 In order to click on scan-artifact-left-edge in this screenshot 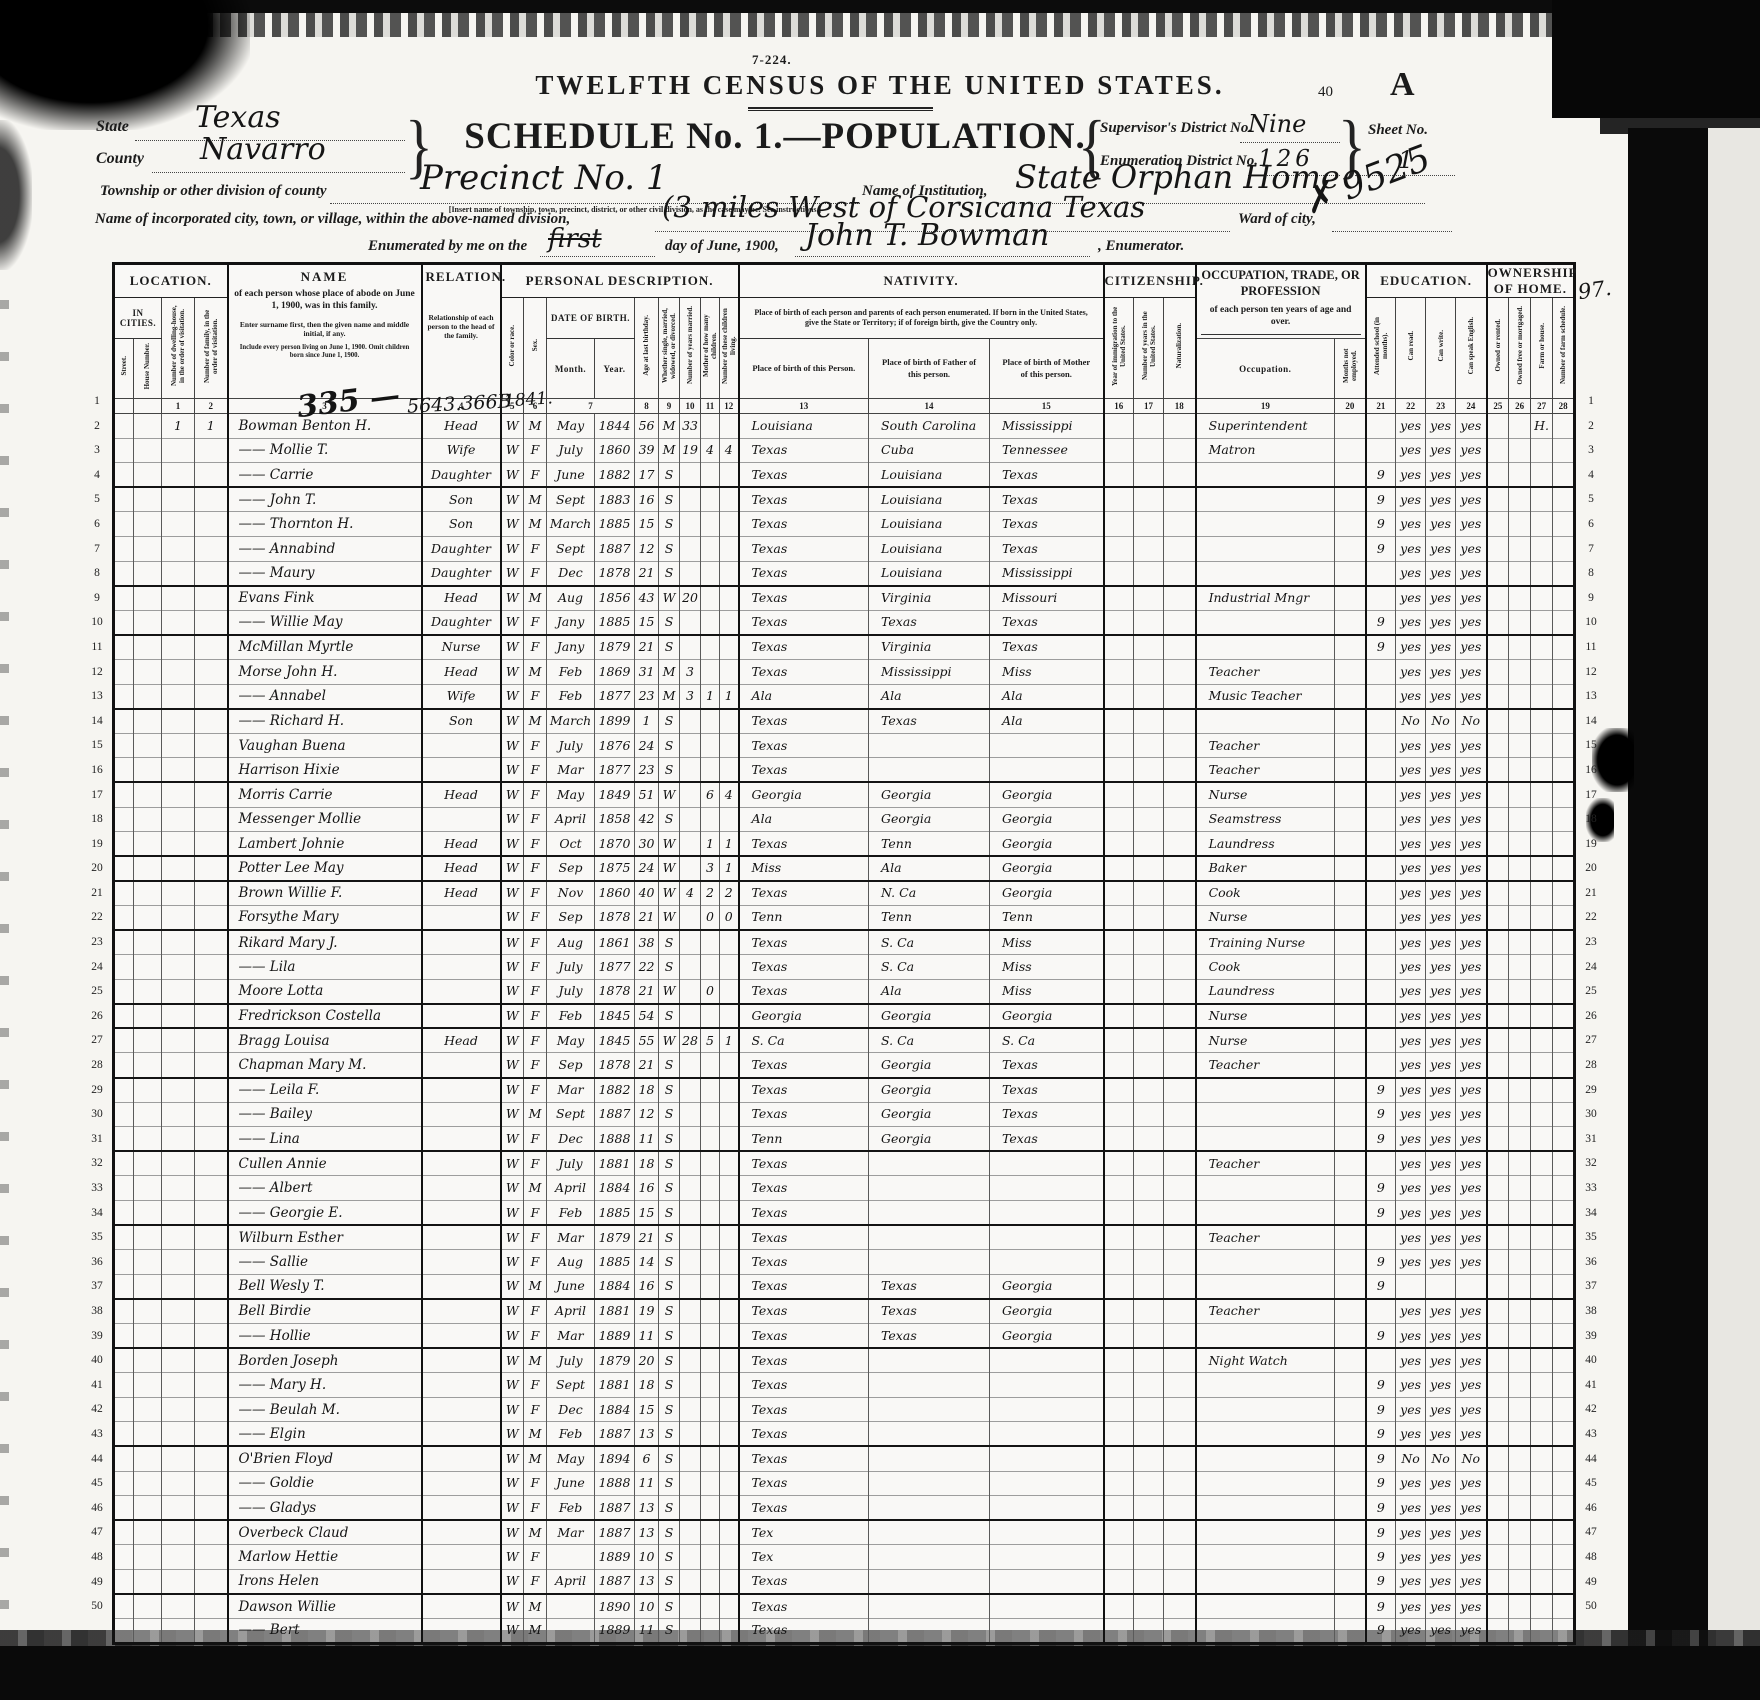, I will do `click(4, 970)`.